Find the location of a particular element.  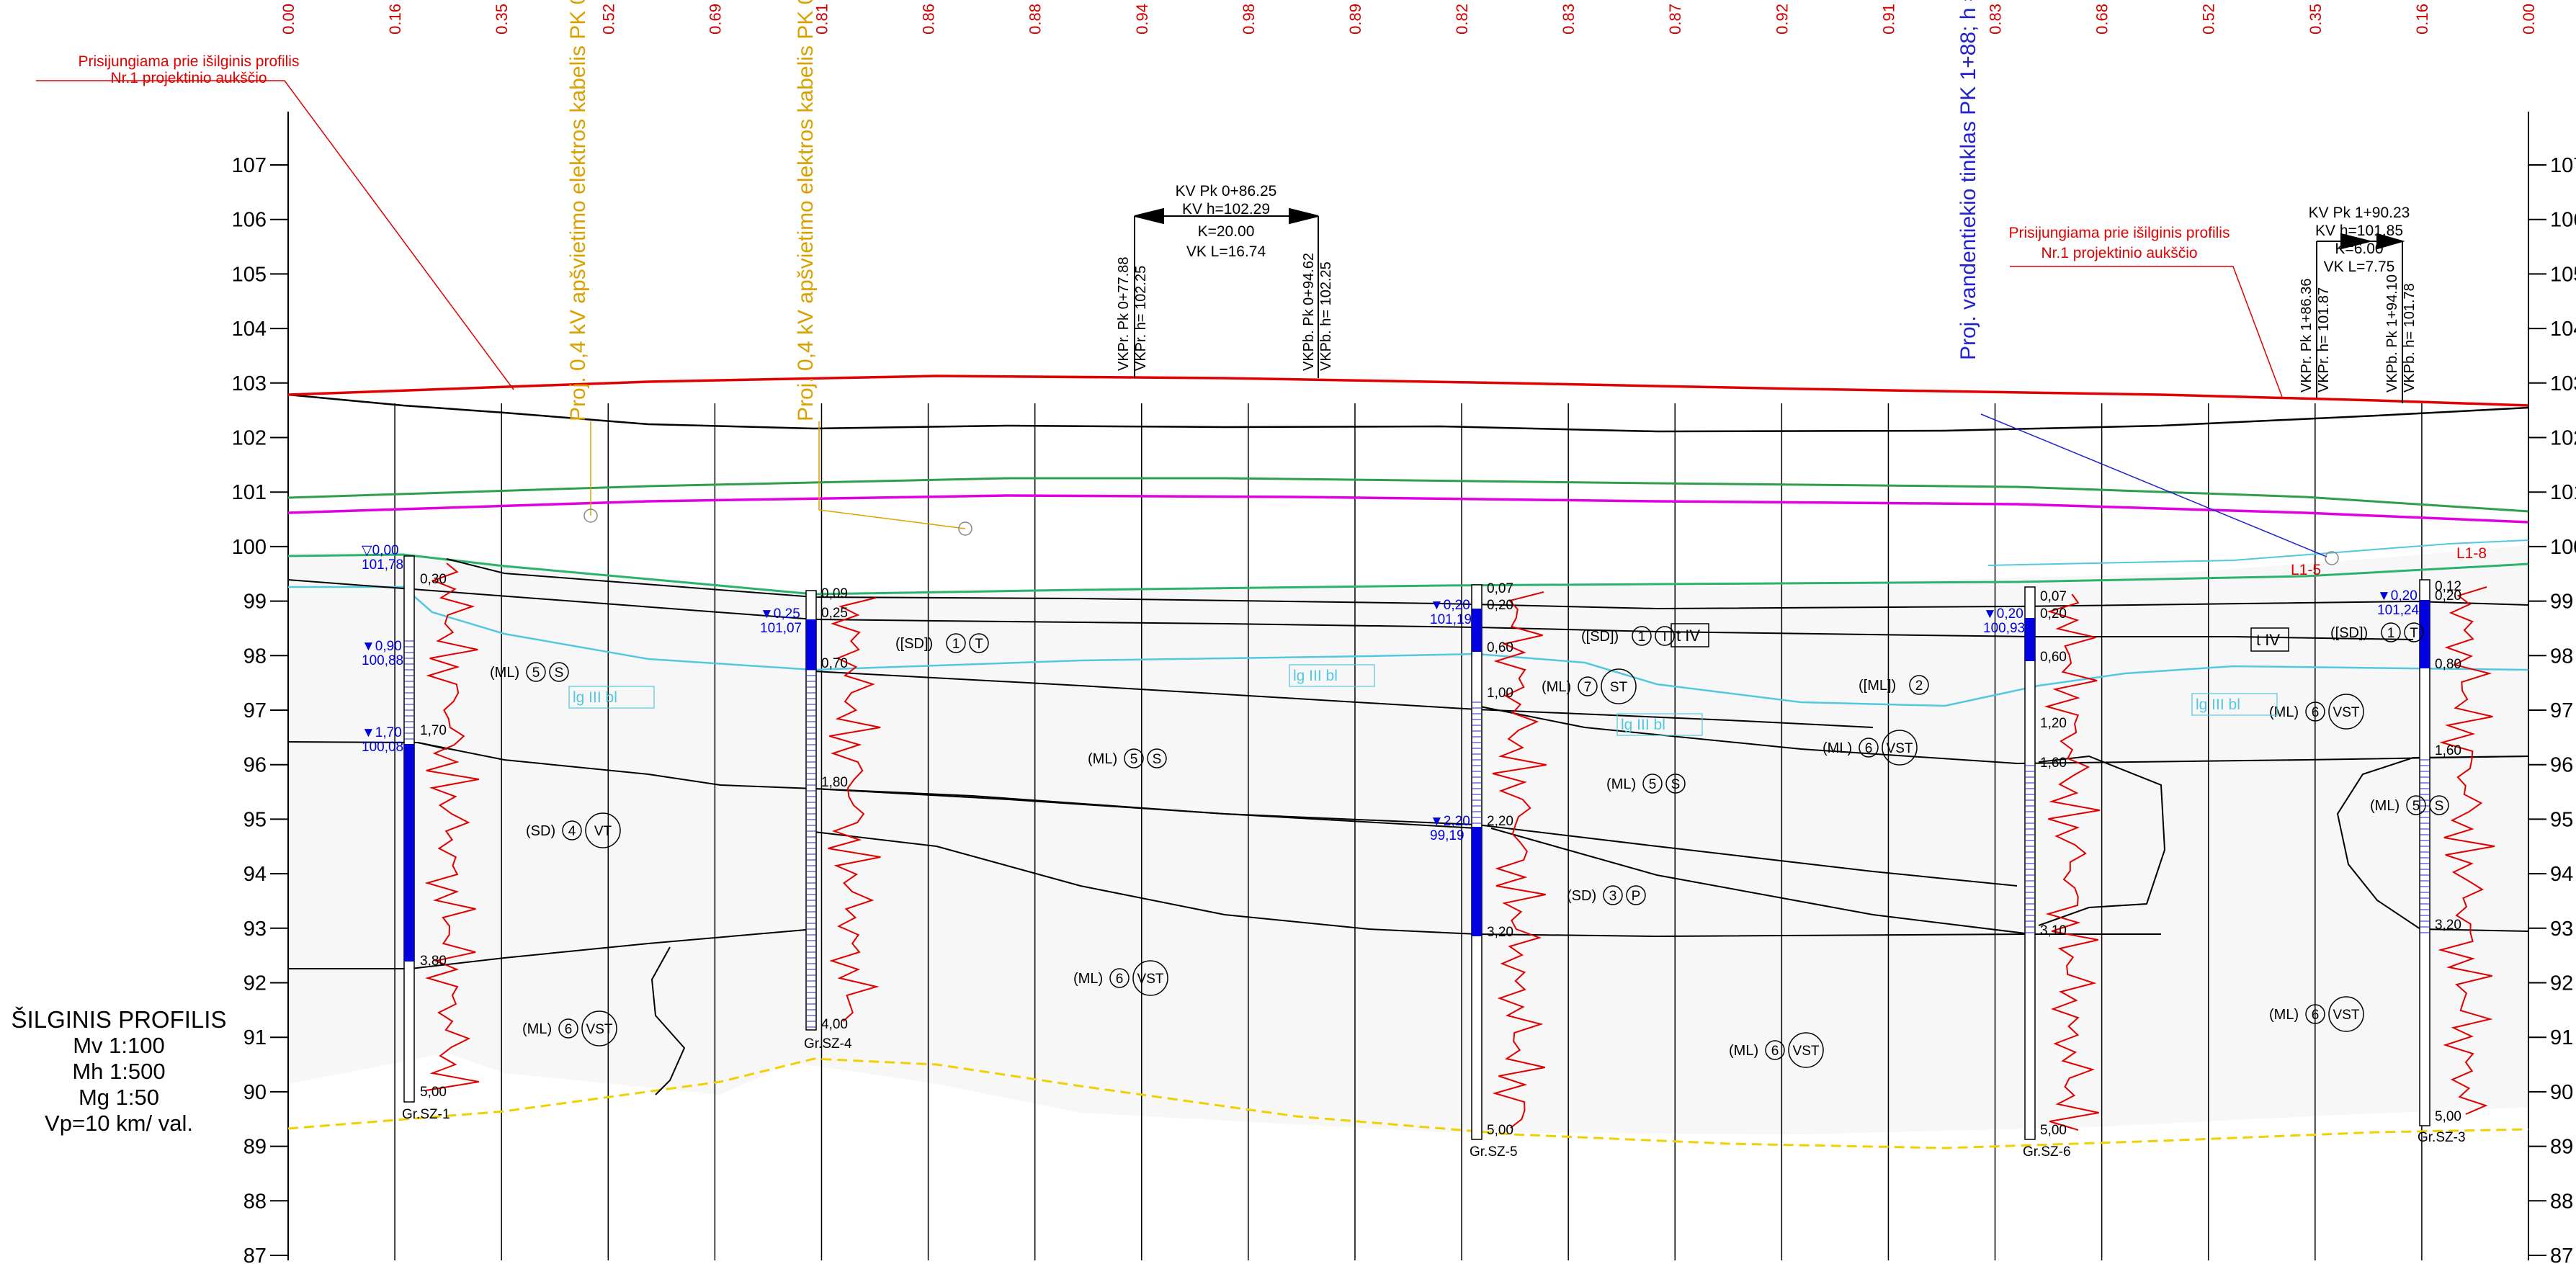

y-tick-label-right: 95 is located at coordinates (2561, 819).